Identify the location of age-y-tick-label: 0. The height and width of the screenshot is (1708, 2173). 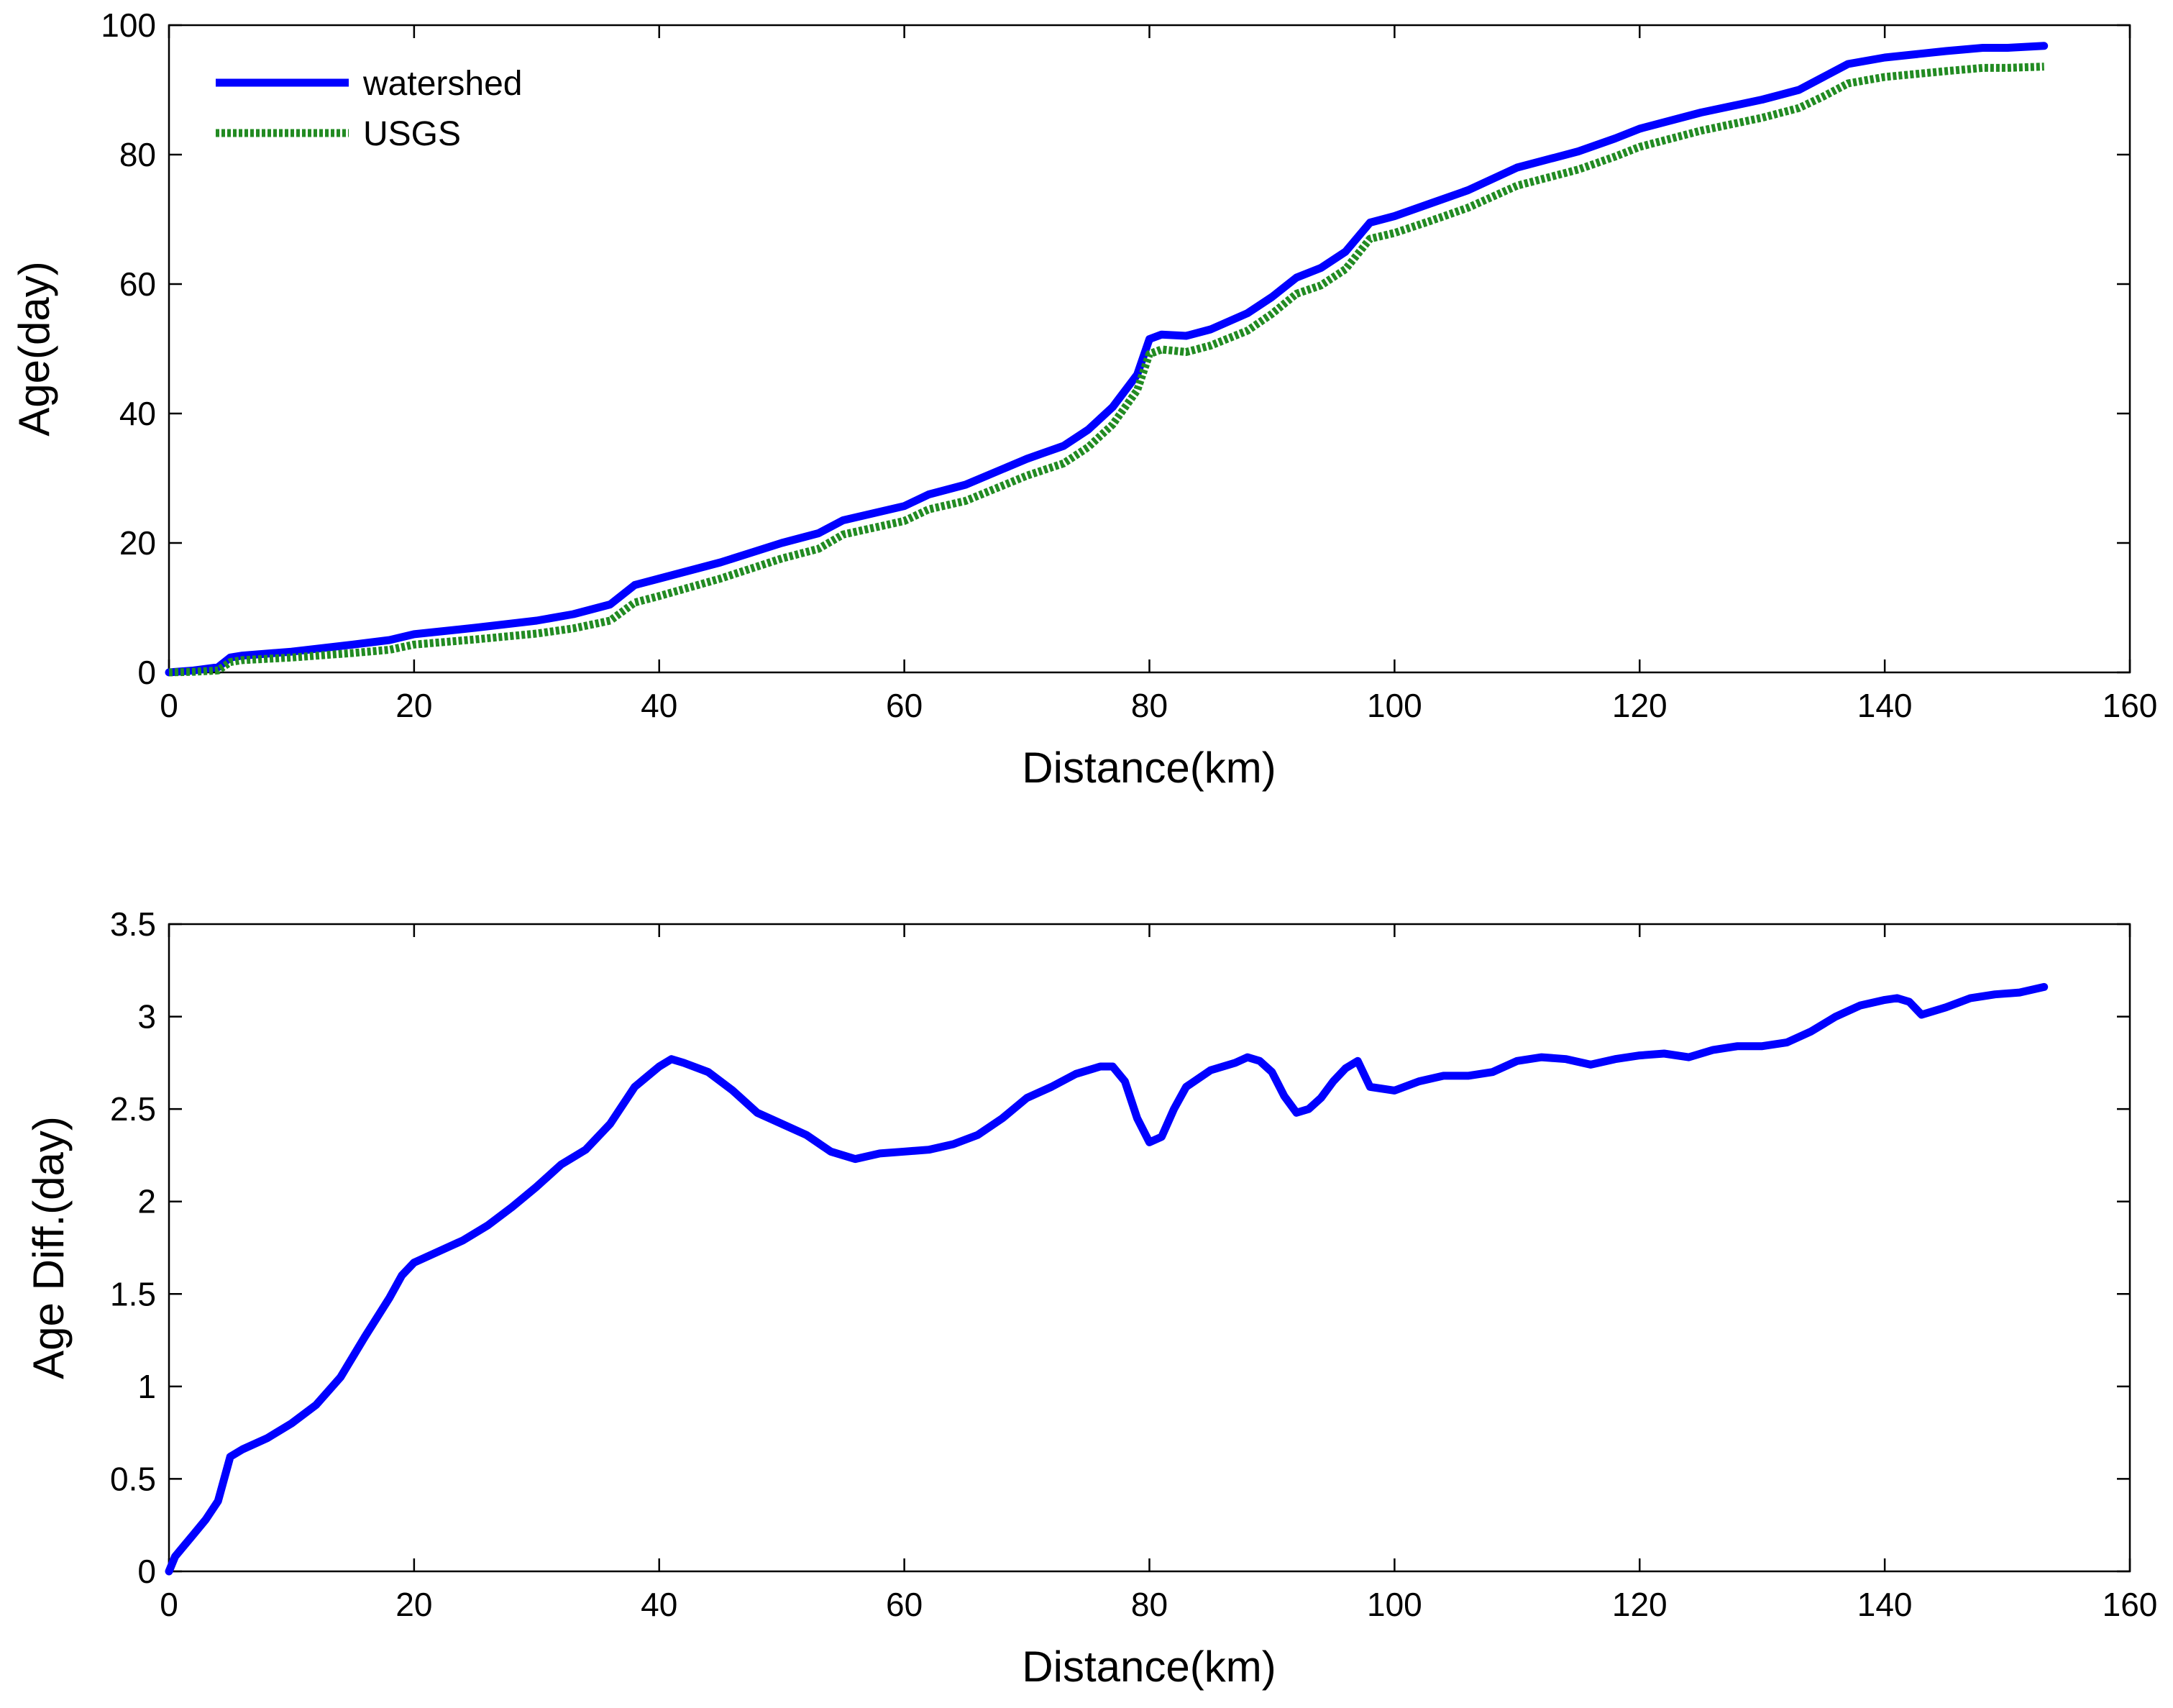
(146, 672).